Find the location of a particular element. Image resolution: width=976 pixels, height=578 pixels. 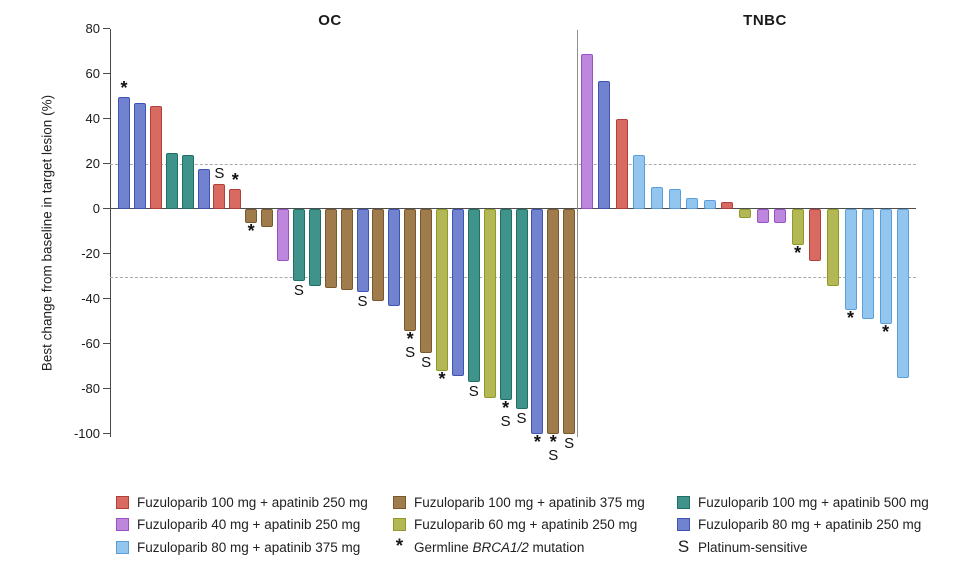

y-axis-line is located at coordinates (110, 233).